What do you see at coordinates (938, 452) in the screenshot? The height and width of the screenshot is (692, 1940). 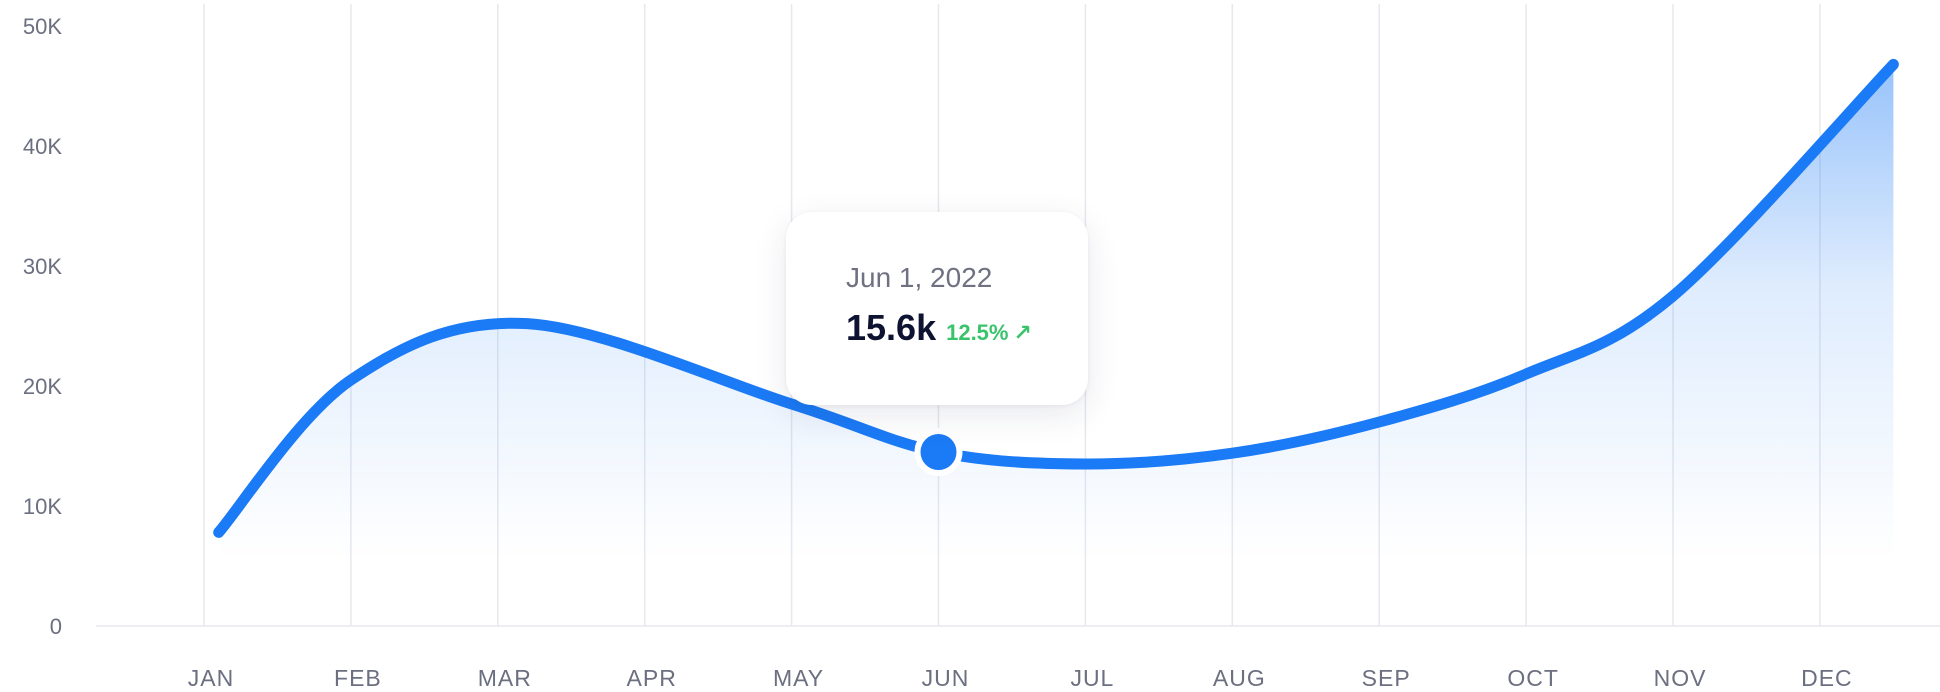 I see `highlight-point` at bounding box center [938, 452].